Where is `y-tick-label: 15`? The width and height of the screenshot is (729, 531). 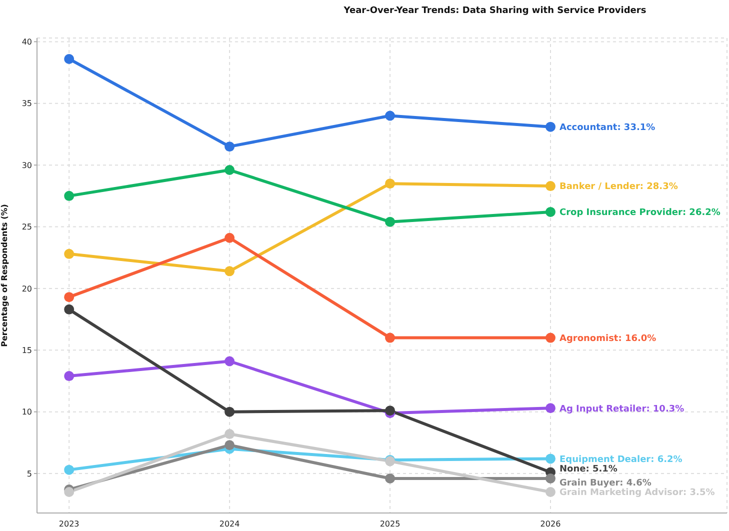
y-tick-label: 15 is located at coordinates (27, 350).